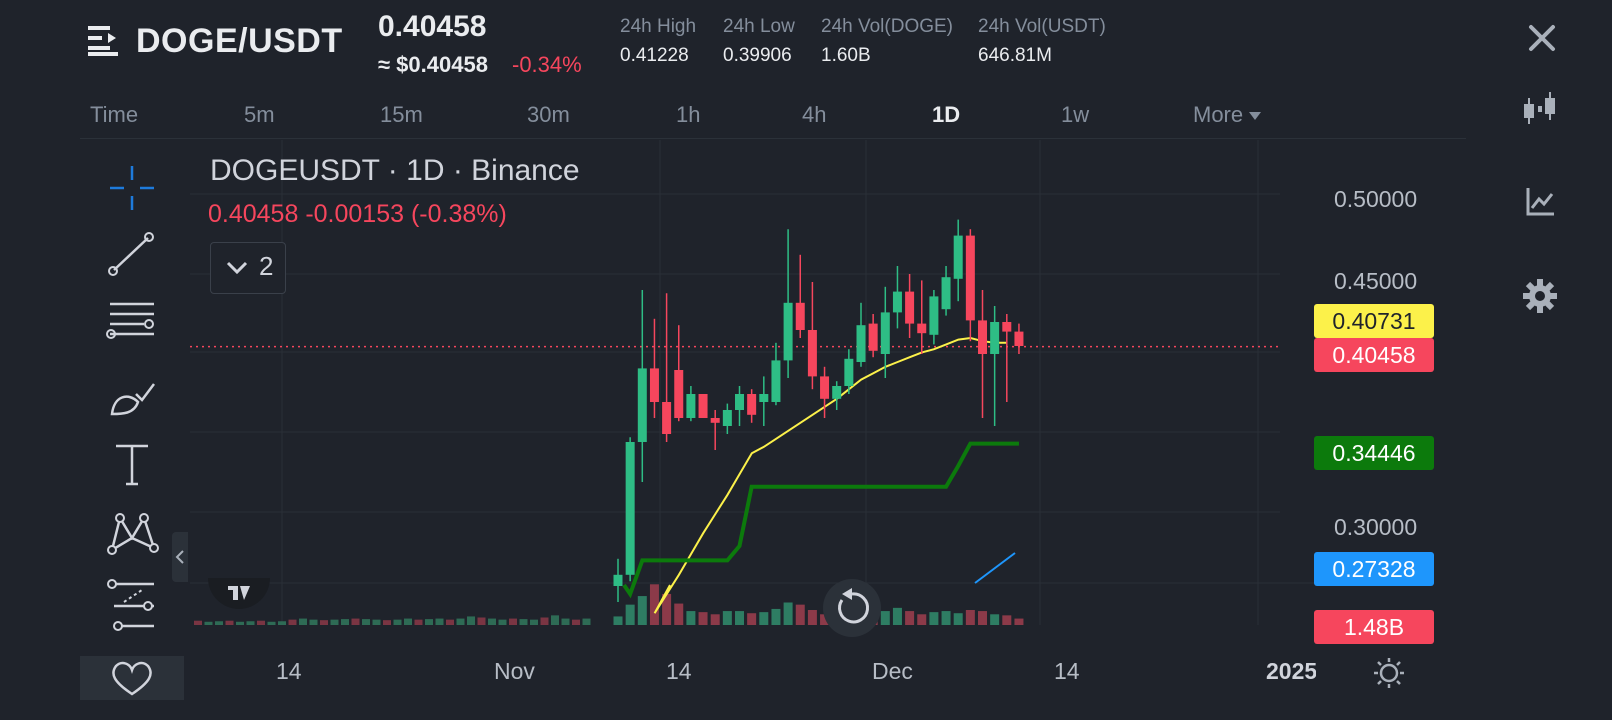 The image size is (1612, 720). I want to click on heart-icon, so click(132, 678).